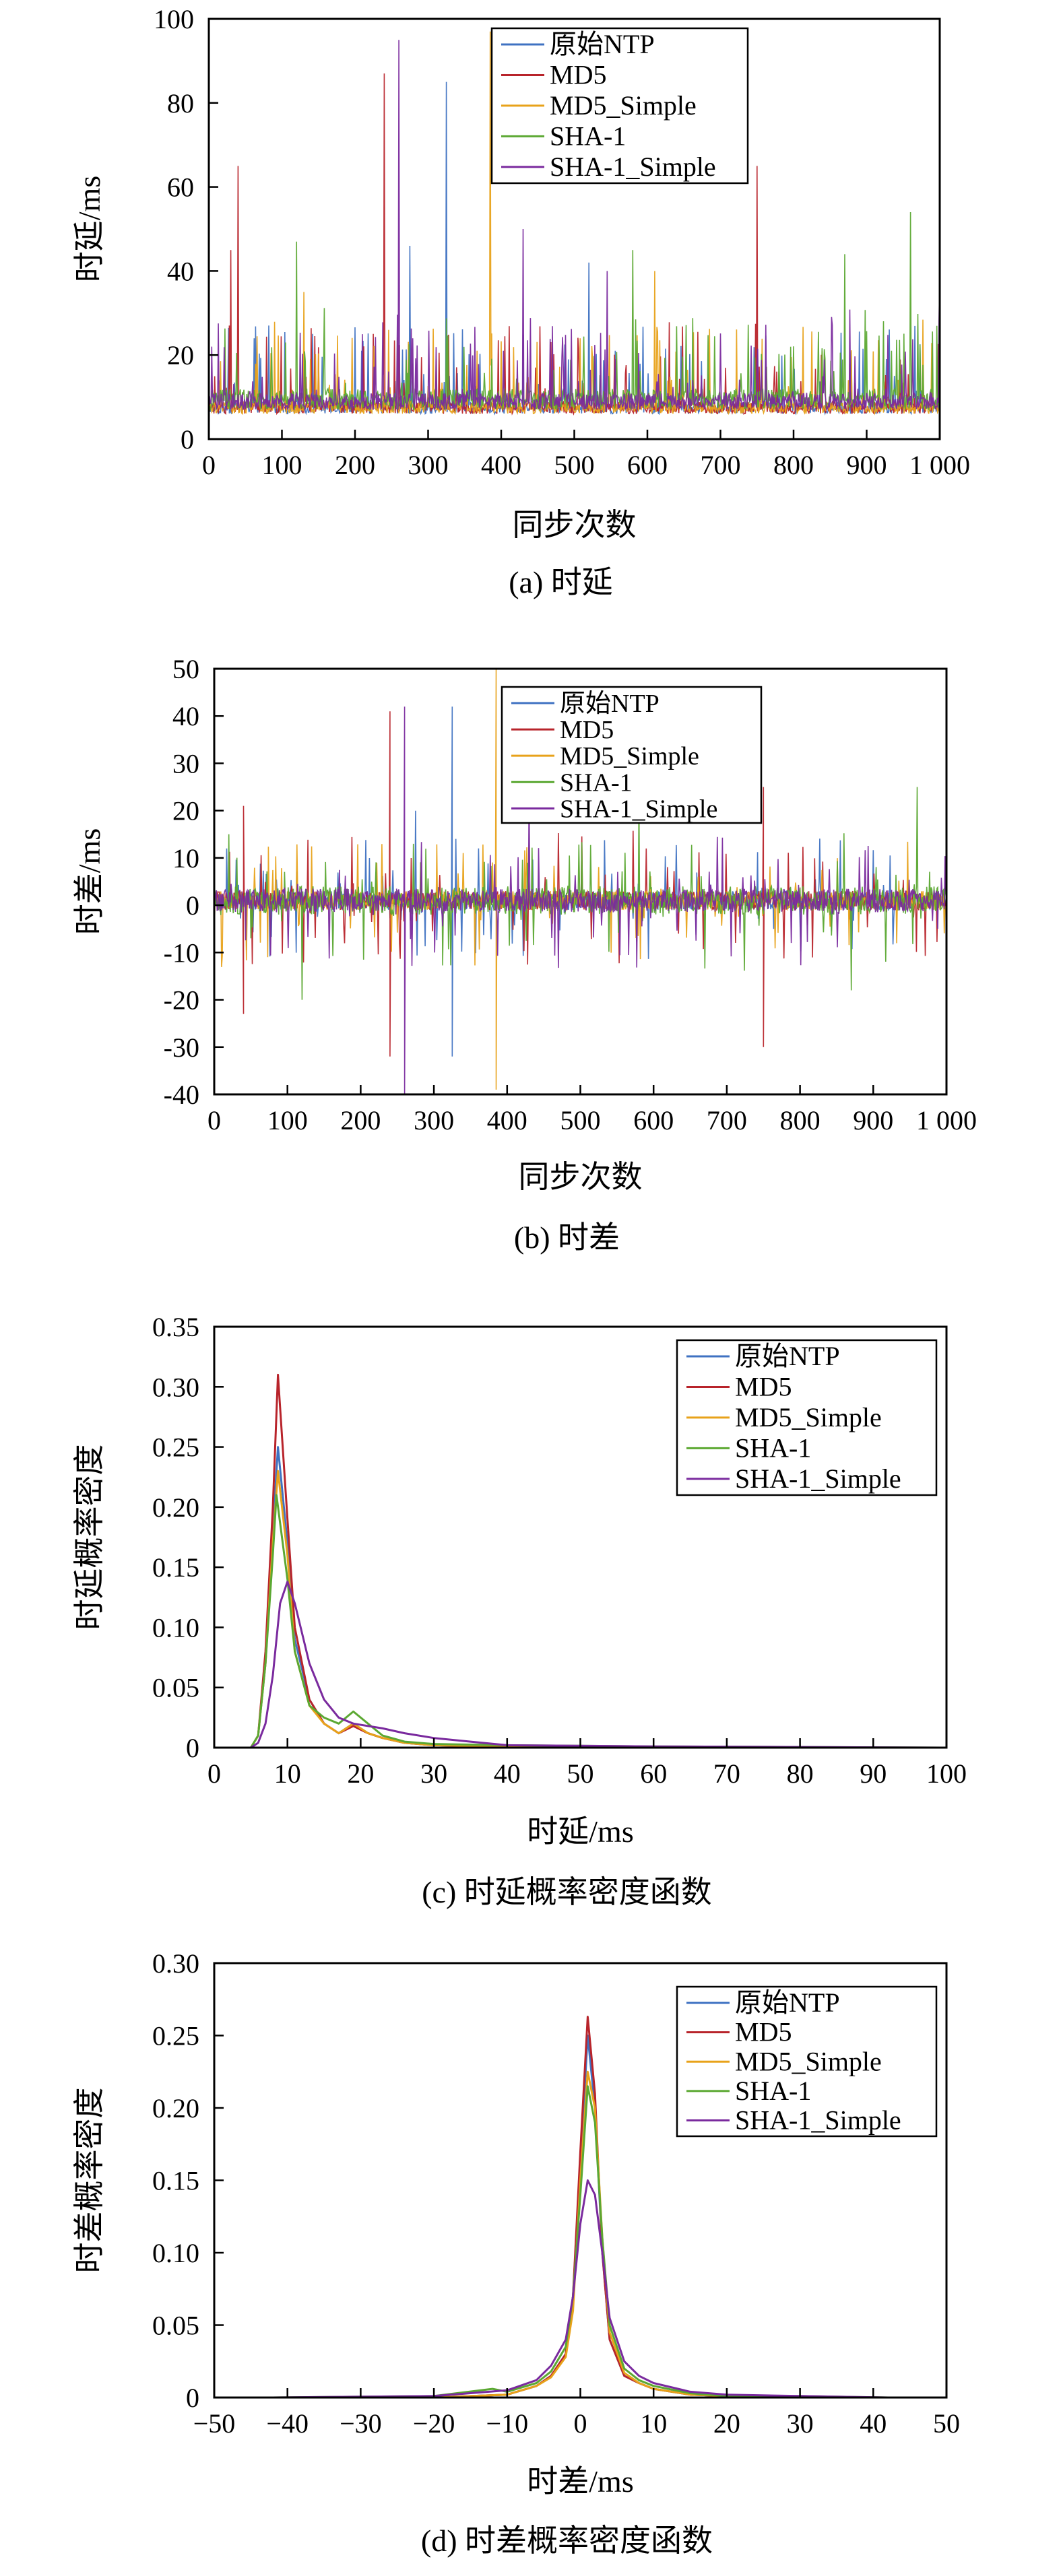  Describe the element at coordinates (185, 669) in the screenshot. I see `y-tick-label: 50` at that location.